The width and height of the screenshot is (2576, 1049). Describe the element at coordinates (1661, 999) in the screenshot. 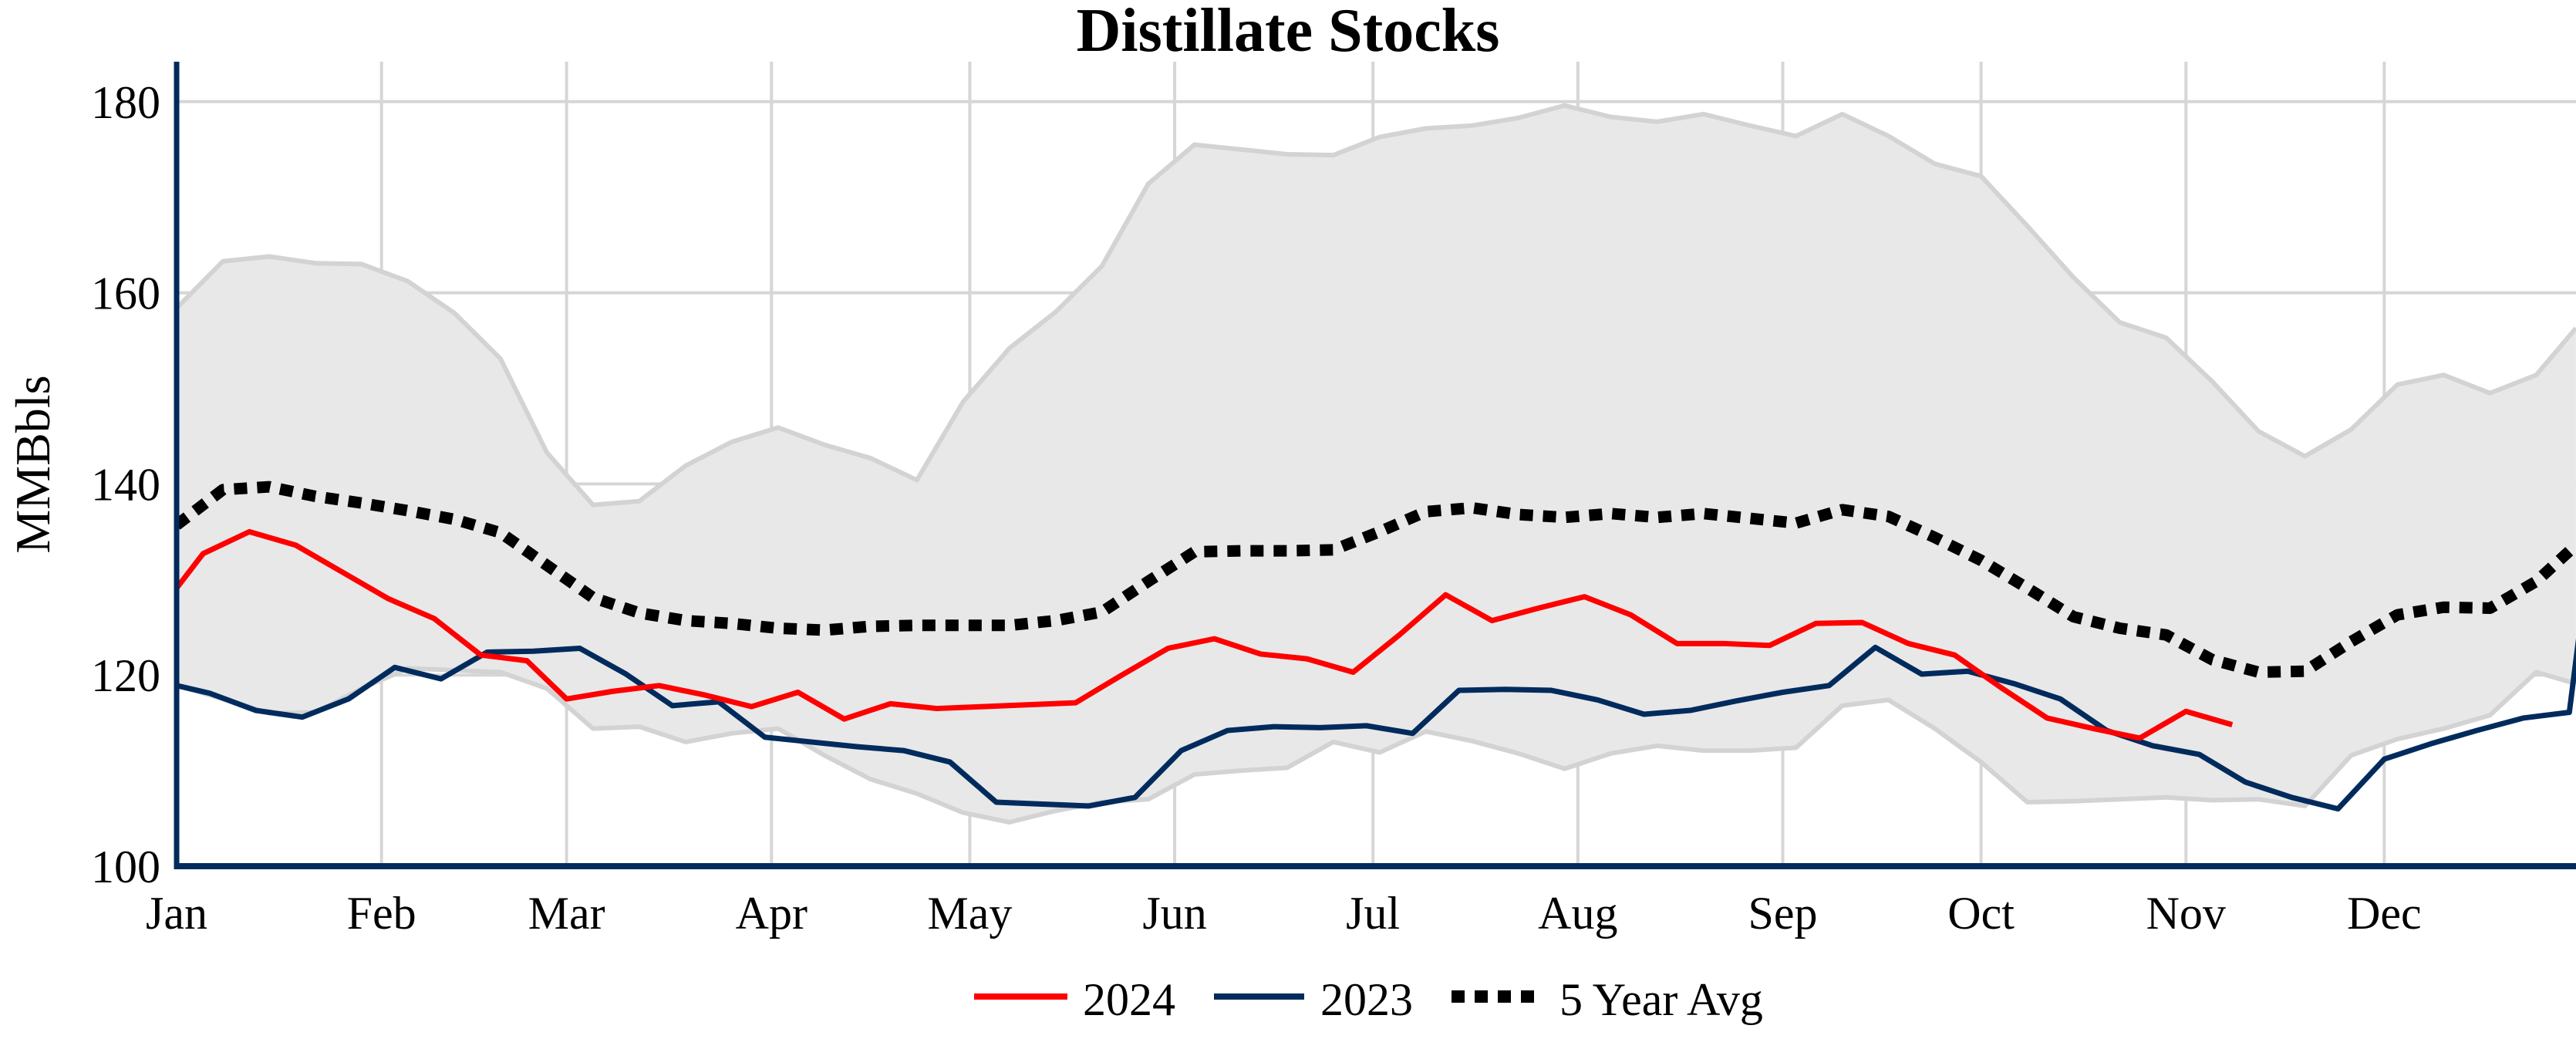

I see `legend-label-5-year-avg: 5 Year Avg` at that location.